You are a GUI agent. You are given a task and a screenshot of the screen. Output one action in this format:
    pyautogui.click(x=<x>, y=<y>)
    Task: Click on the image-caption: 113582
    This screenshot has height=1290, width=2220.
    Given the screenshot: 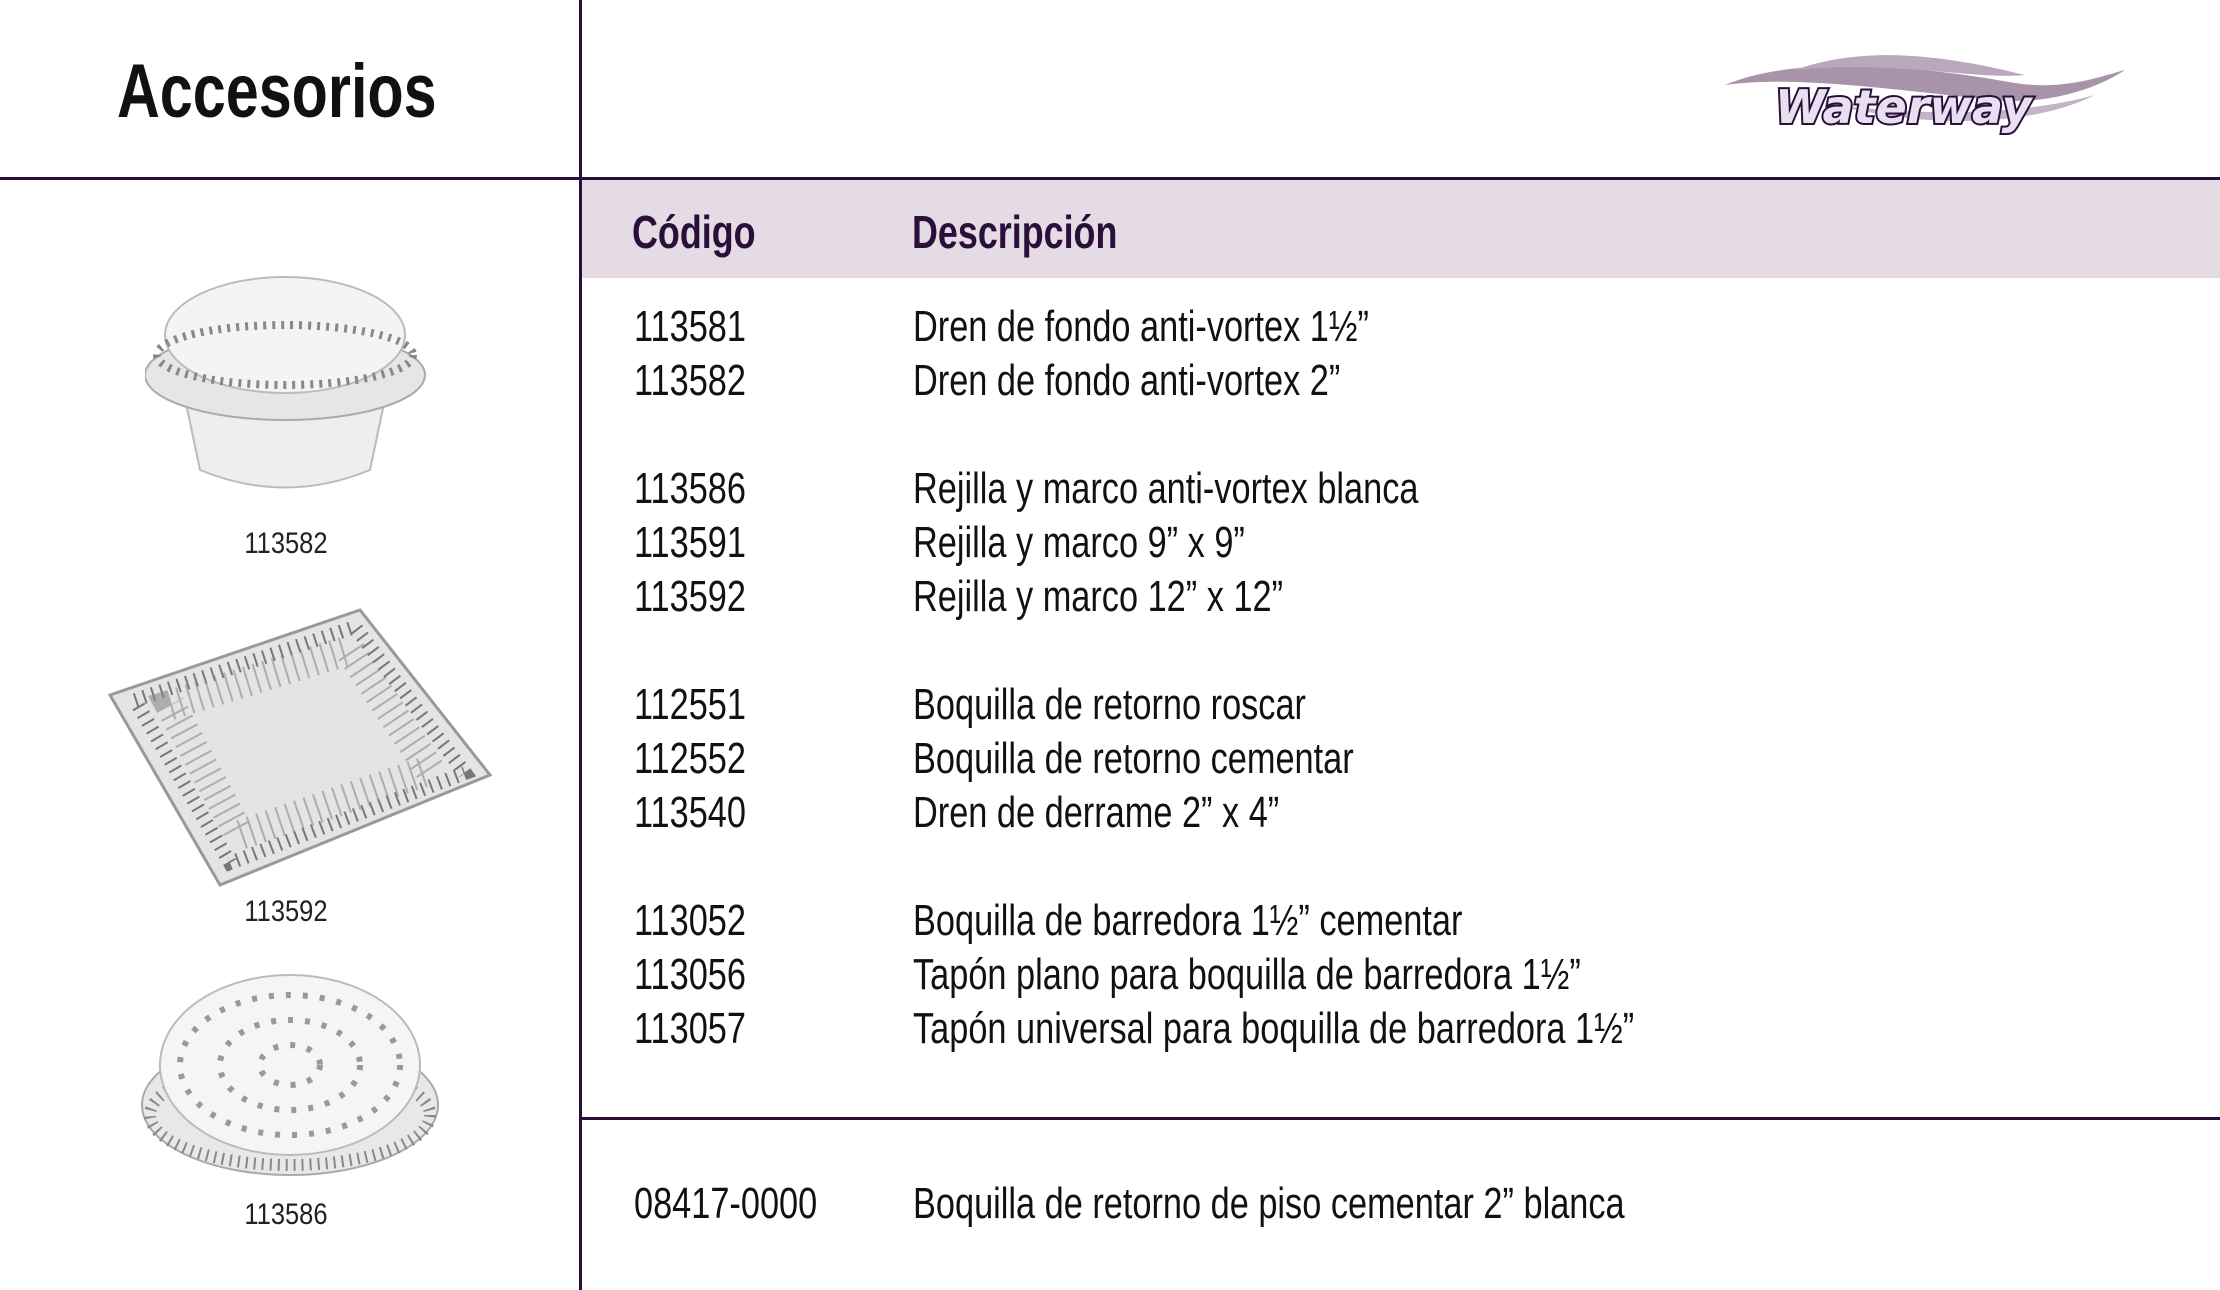 What is the action you would take?
    pyautogui.click(x=286, y=543)
    